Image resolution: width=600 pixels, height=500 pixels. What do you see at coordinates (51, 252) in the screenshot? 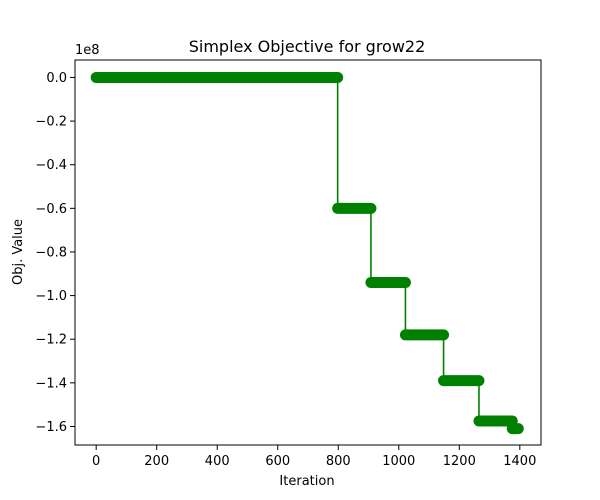
I see `y-tick-label-4: −0.8` at bounding box center [51, 252].